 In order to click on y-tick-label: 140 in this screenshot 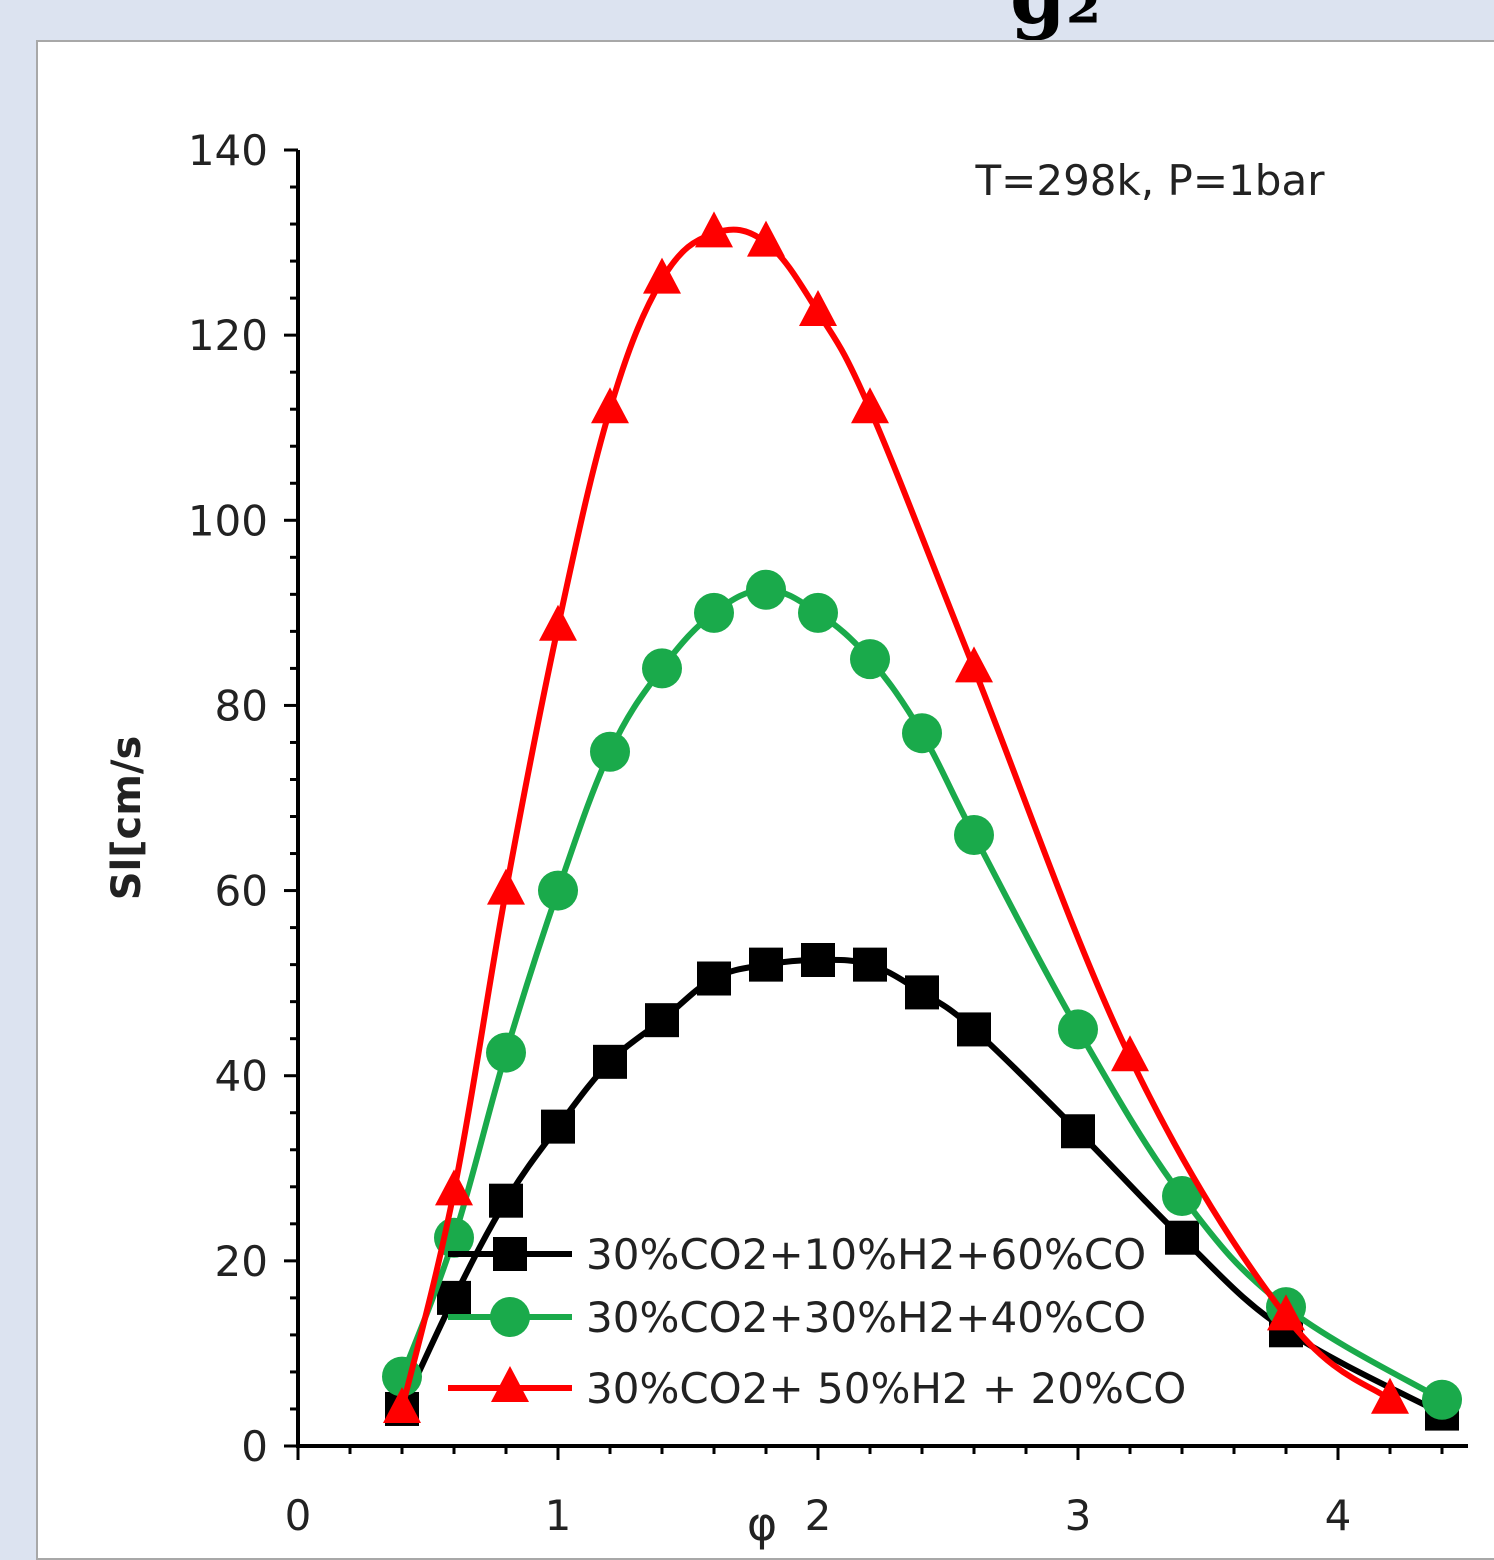, I will do `click(228, 150)`.